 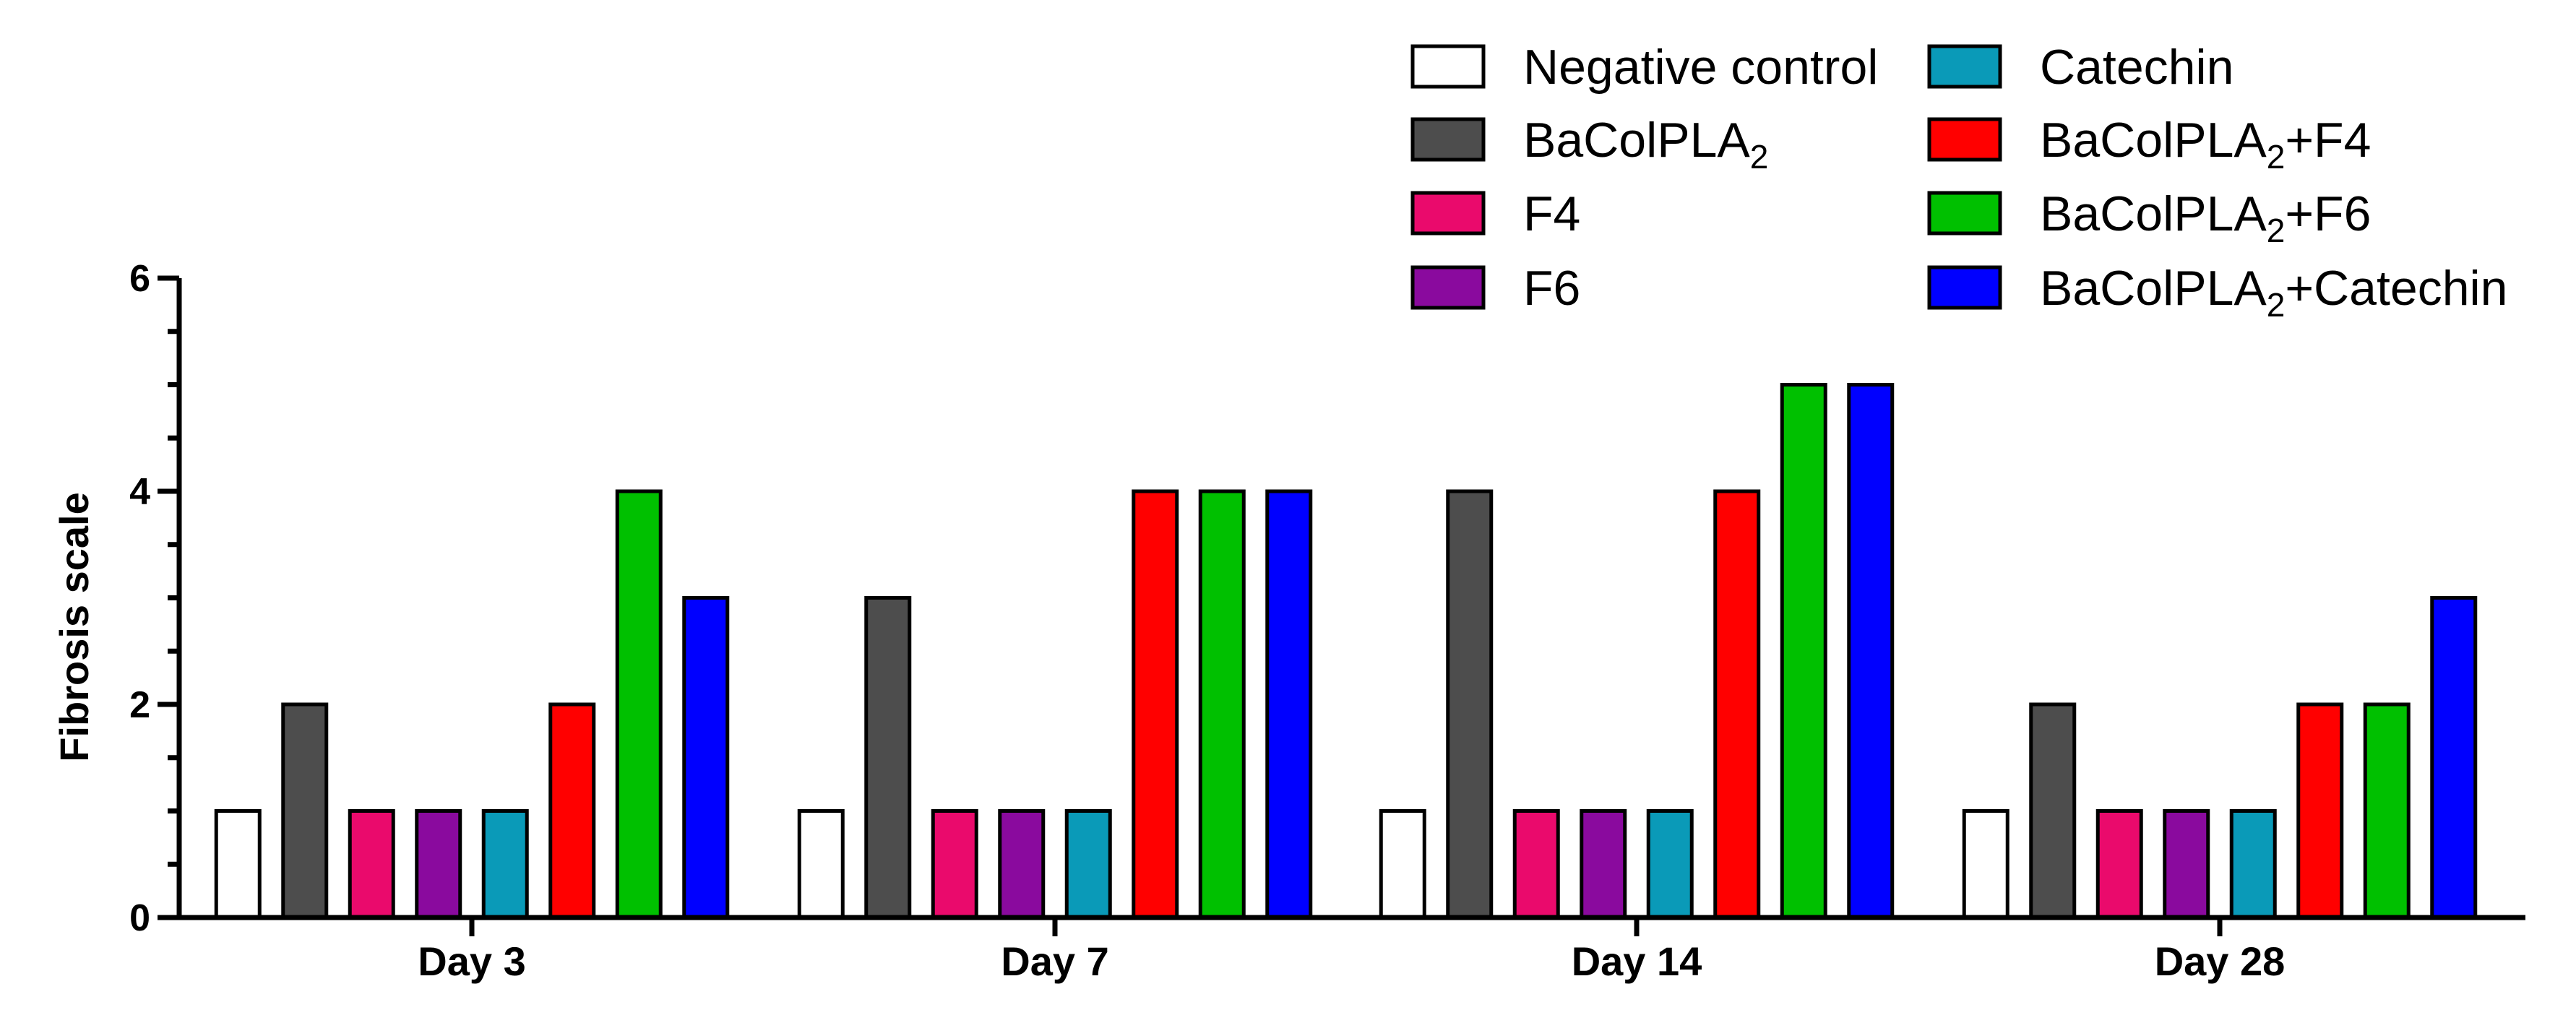 I want to click on legend-label: BaColPLA2, so click(x=1645, y=144).